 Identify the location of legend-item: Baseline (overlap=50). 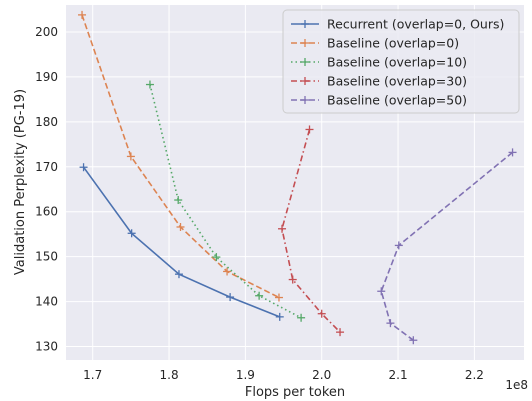
(379, 100).